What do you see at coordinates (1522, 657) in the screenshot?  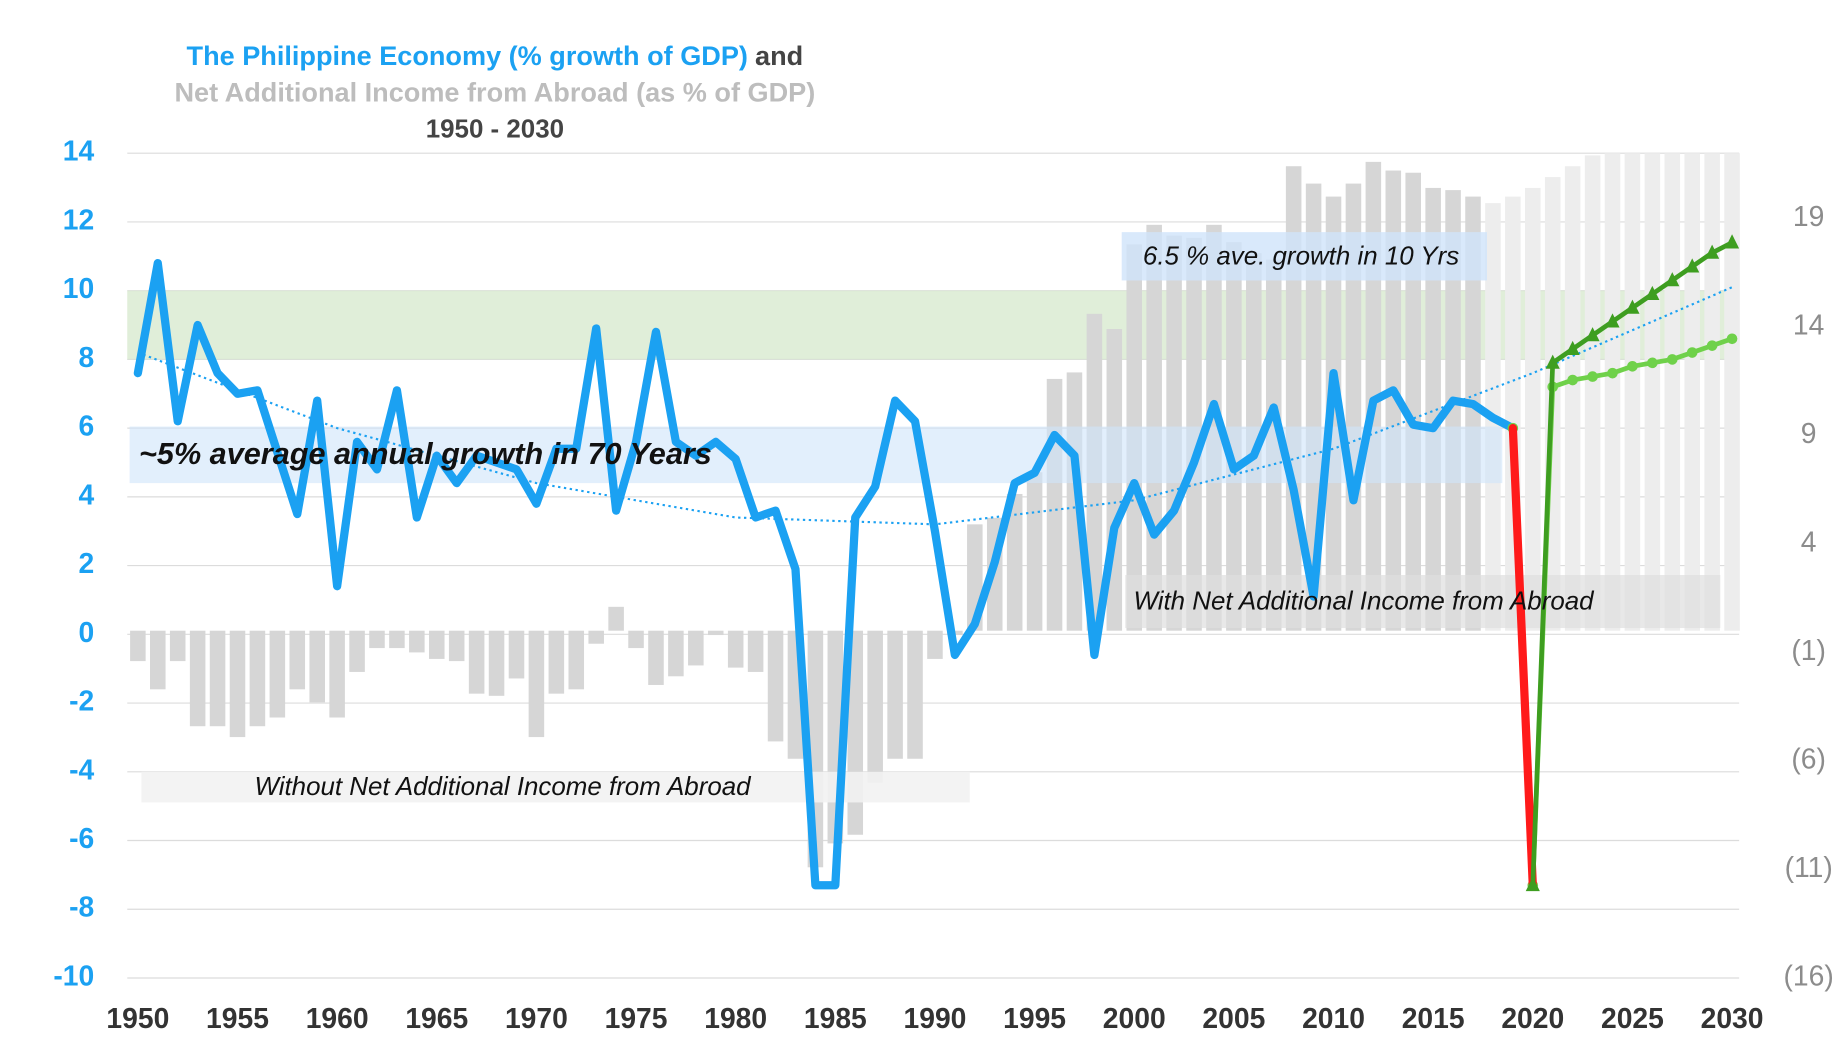 I see `line` at bounding box center [1522, 657].